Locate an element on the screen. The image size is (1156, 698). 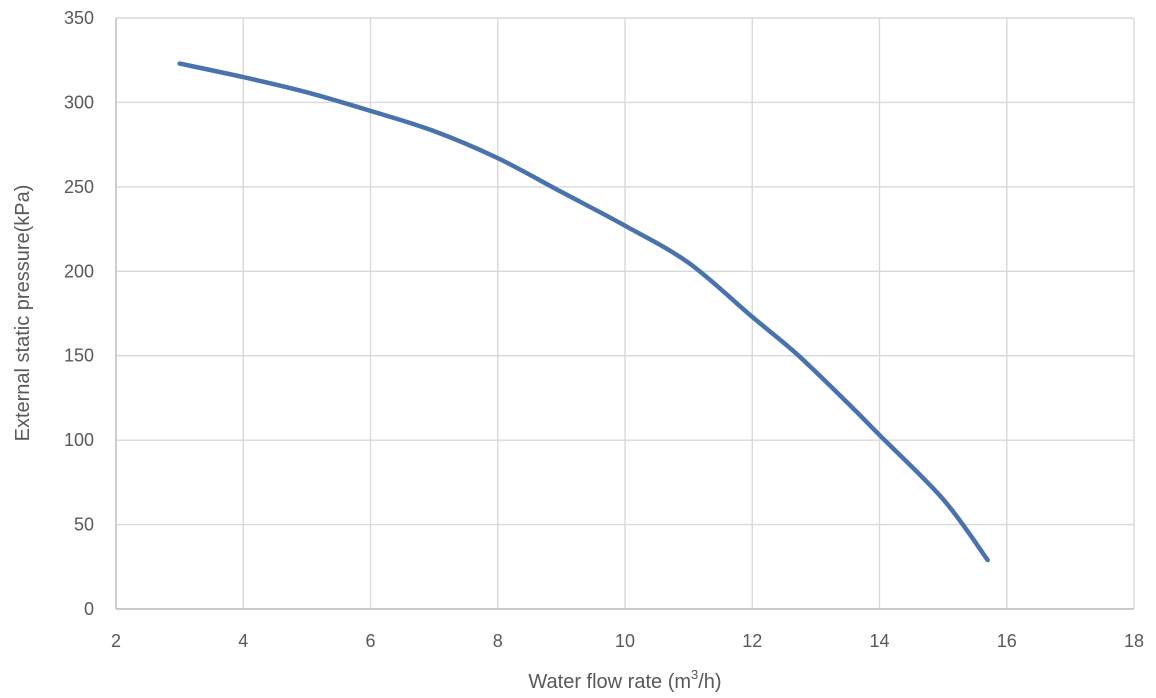
y-tick-label-3: 150 is located at coordinates (79, 356).